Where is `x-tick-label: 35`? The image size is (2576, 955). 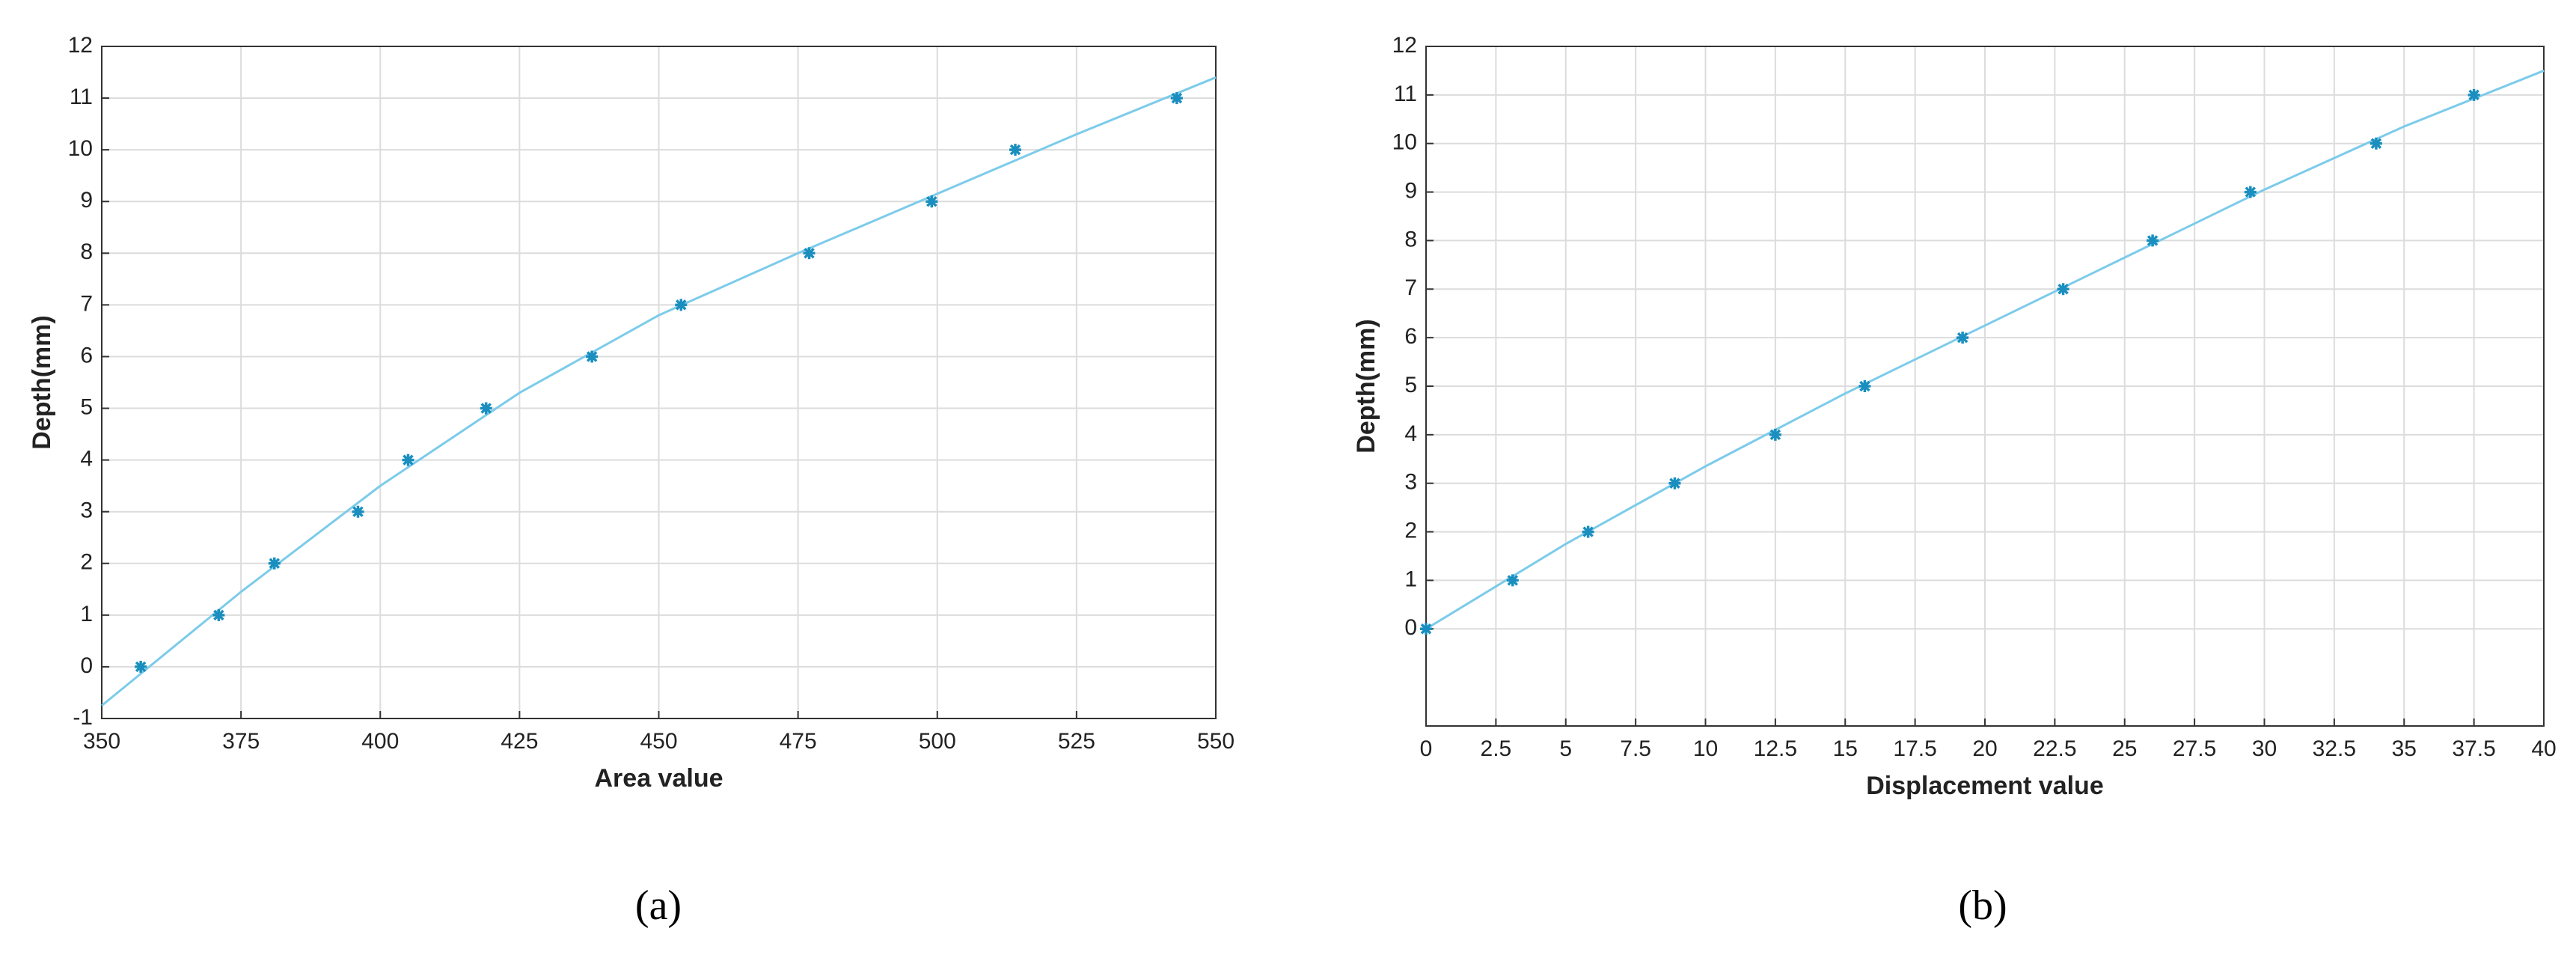
x-tick-label: 35 is located at coordinates (2405, 748).